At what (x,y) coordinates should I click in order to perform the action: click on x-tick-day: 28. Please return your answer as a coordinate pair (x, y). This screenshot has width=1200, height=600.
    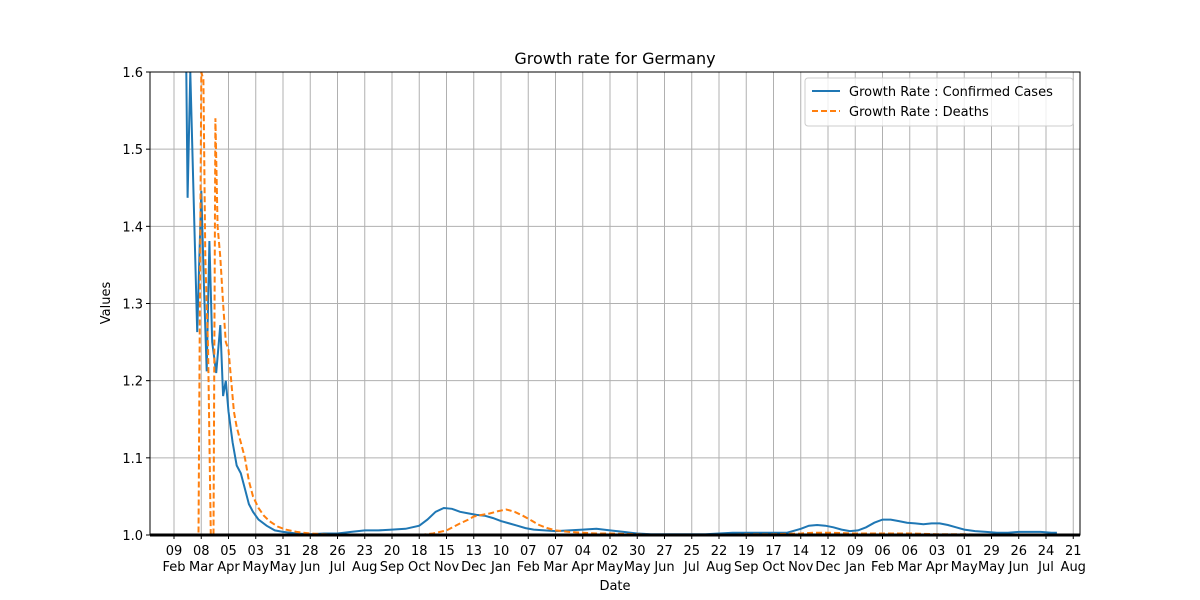
    Looking at the image, I should click on (310, 551).